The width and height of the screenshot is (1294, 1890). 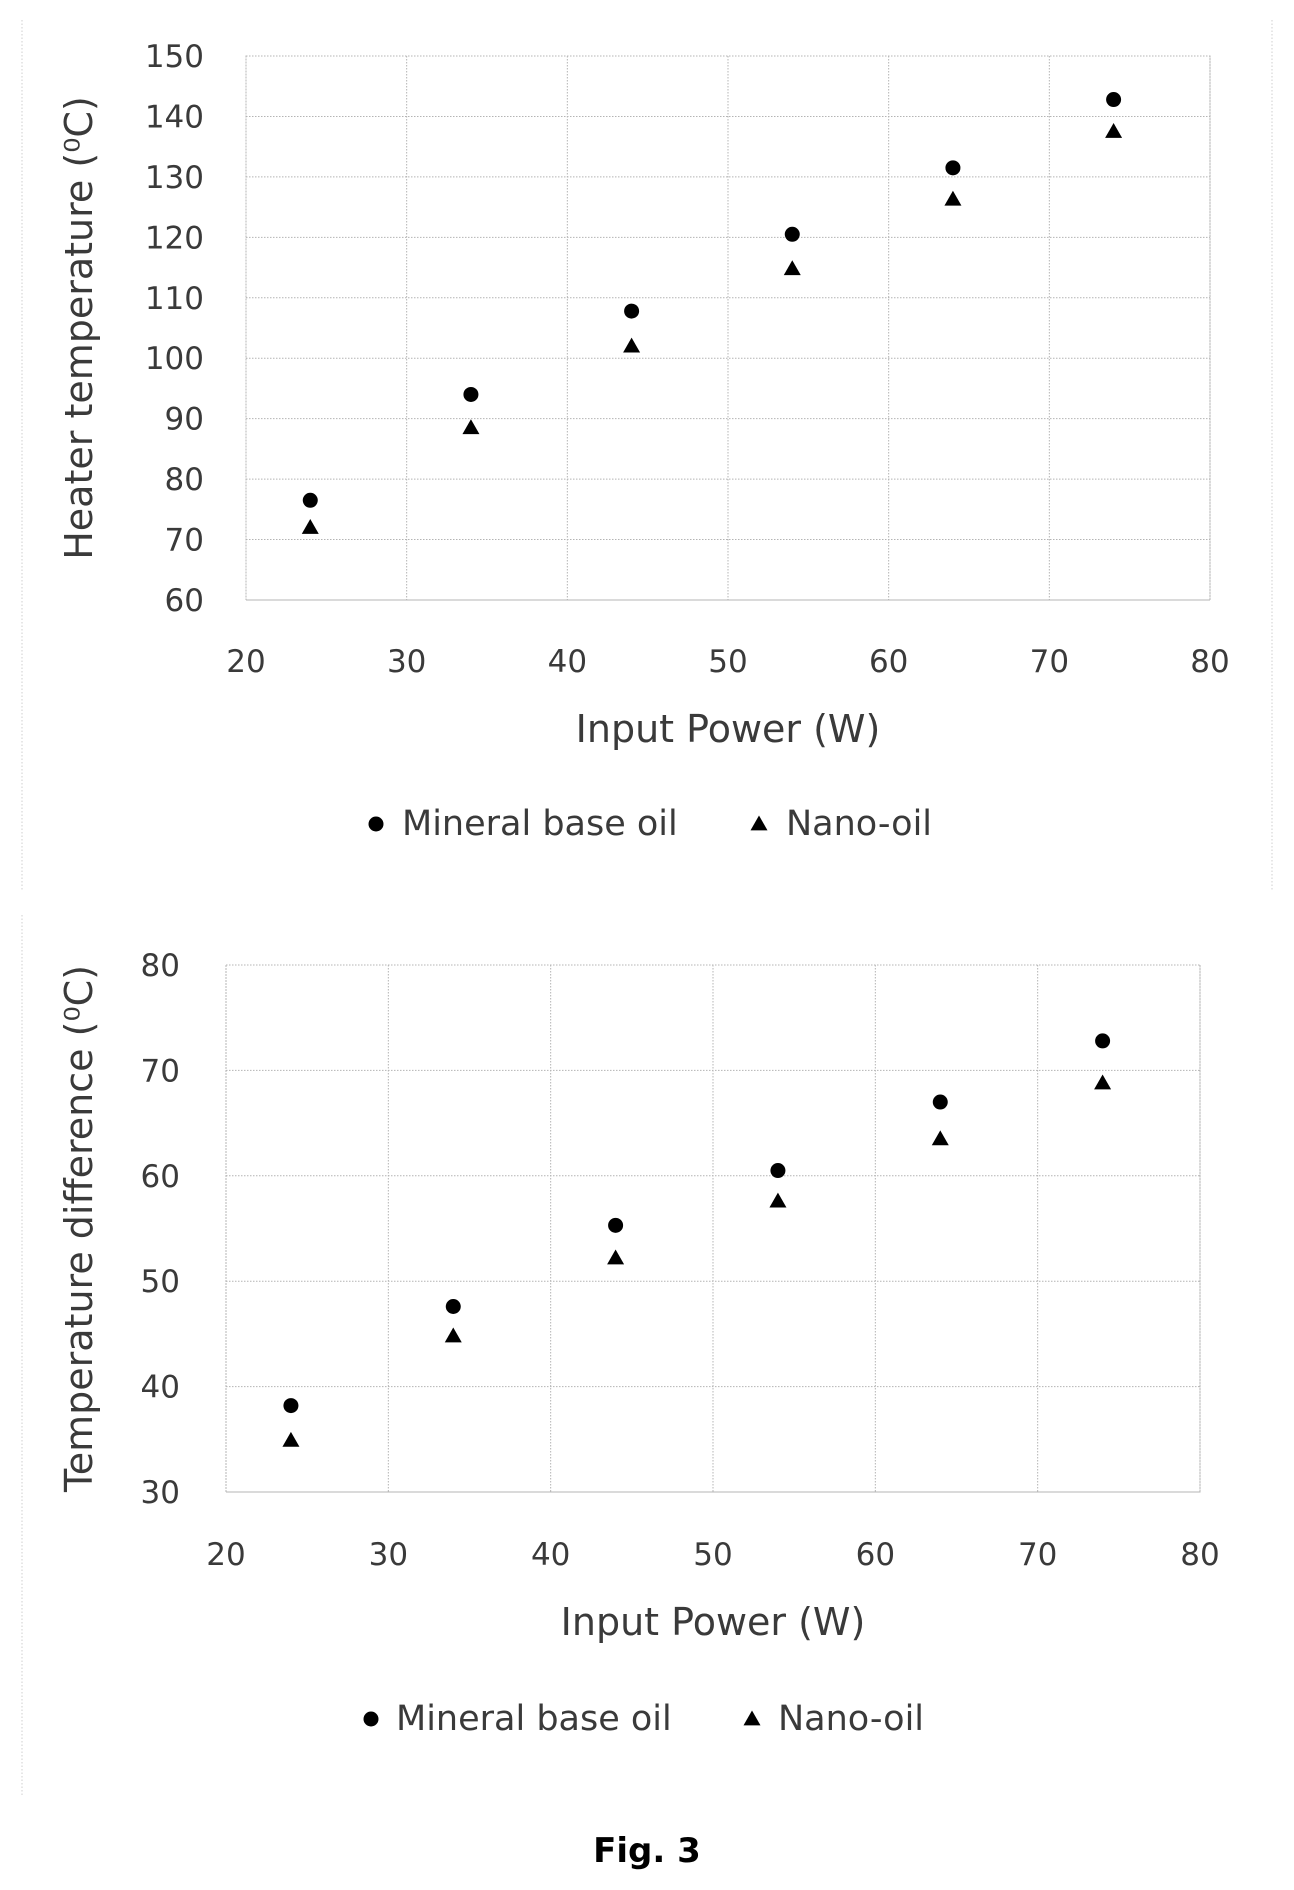 What do you see at coordinates (647, 1851) in the screenshot?
I see `figure-caption: Fig. 3` at bounding box center [647, 1851].